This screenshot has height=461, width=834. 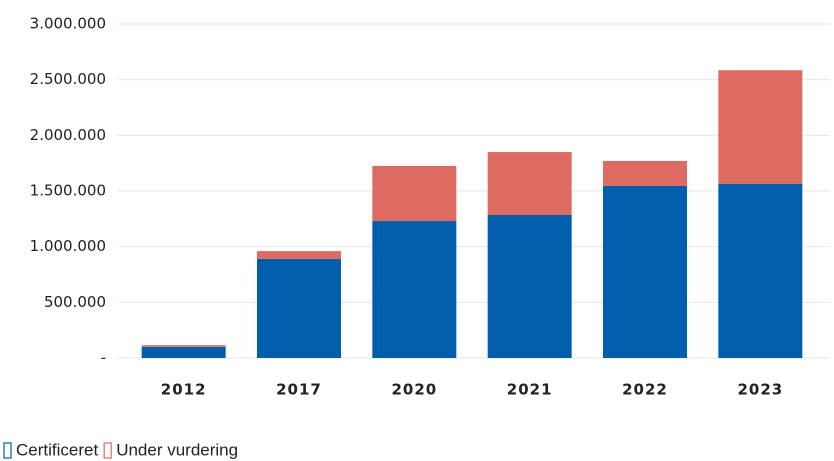 I want to click on y-tick-label: 2.000.000, so click(x=68, y=135).